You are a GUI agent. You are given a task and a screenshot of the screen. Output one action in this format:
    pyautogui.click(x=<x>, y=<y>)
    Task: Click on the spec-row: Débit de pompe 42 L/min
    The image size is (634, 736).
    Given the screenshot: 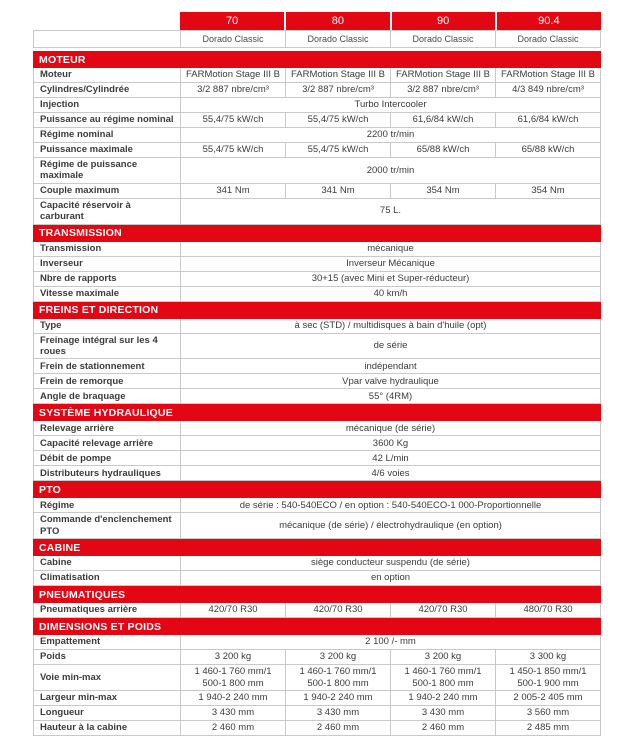 What is the action you would take?
    pyautogui.click(x=317, y=459)
    